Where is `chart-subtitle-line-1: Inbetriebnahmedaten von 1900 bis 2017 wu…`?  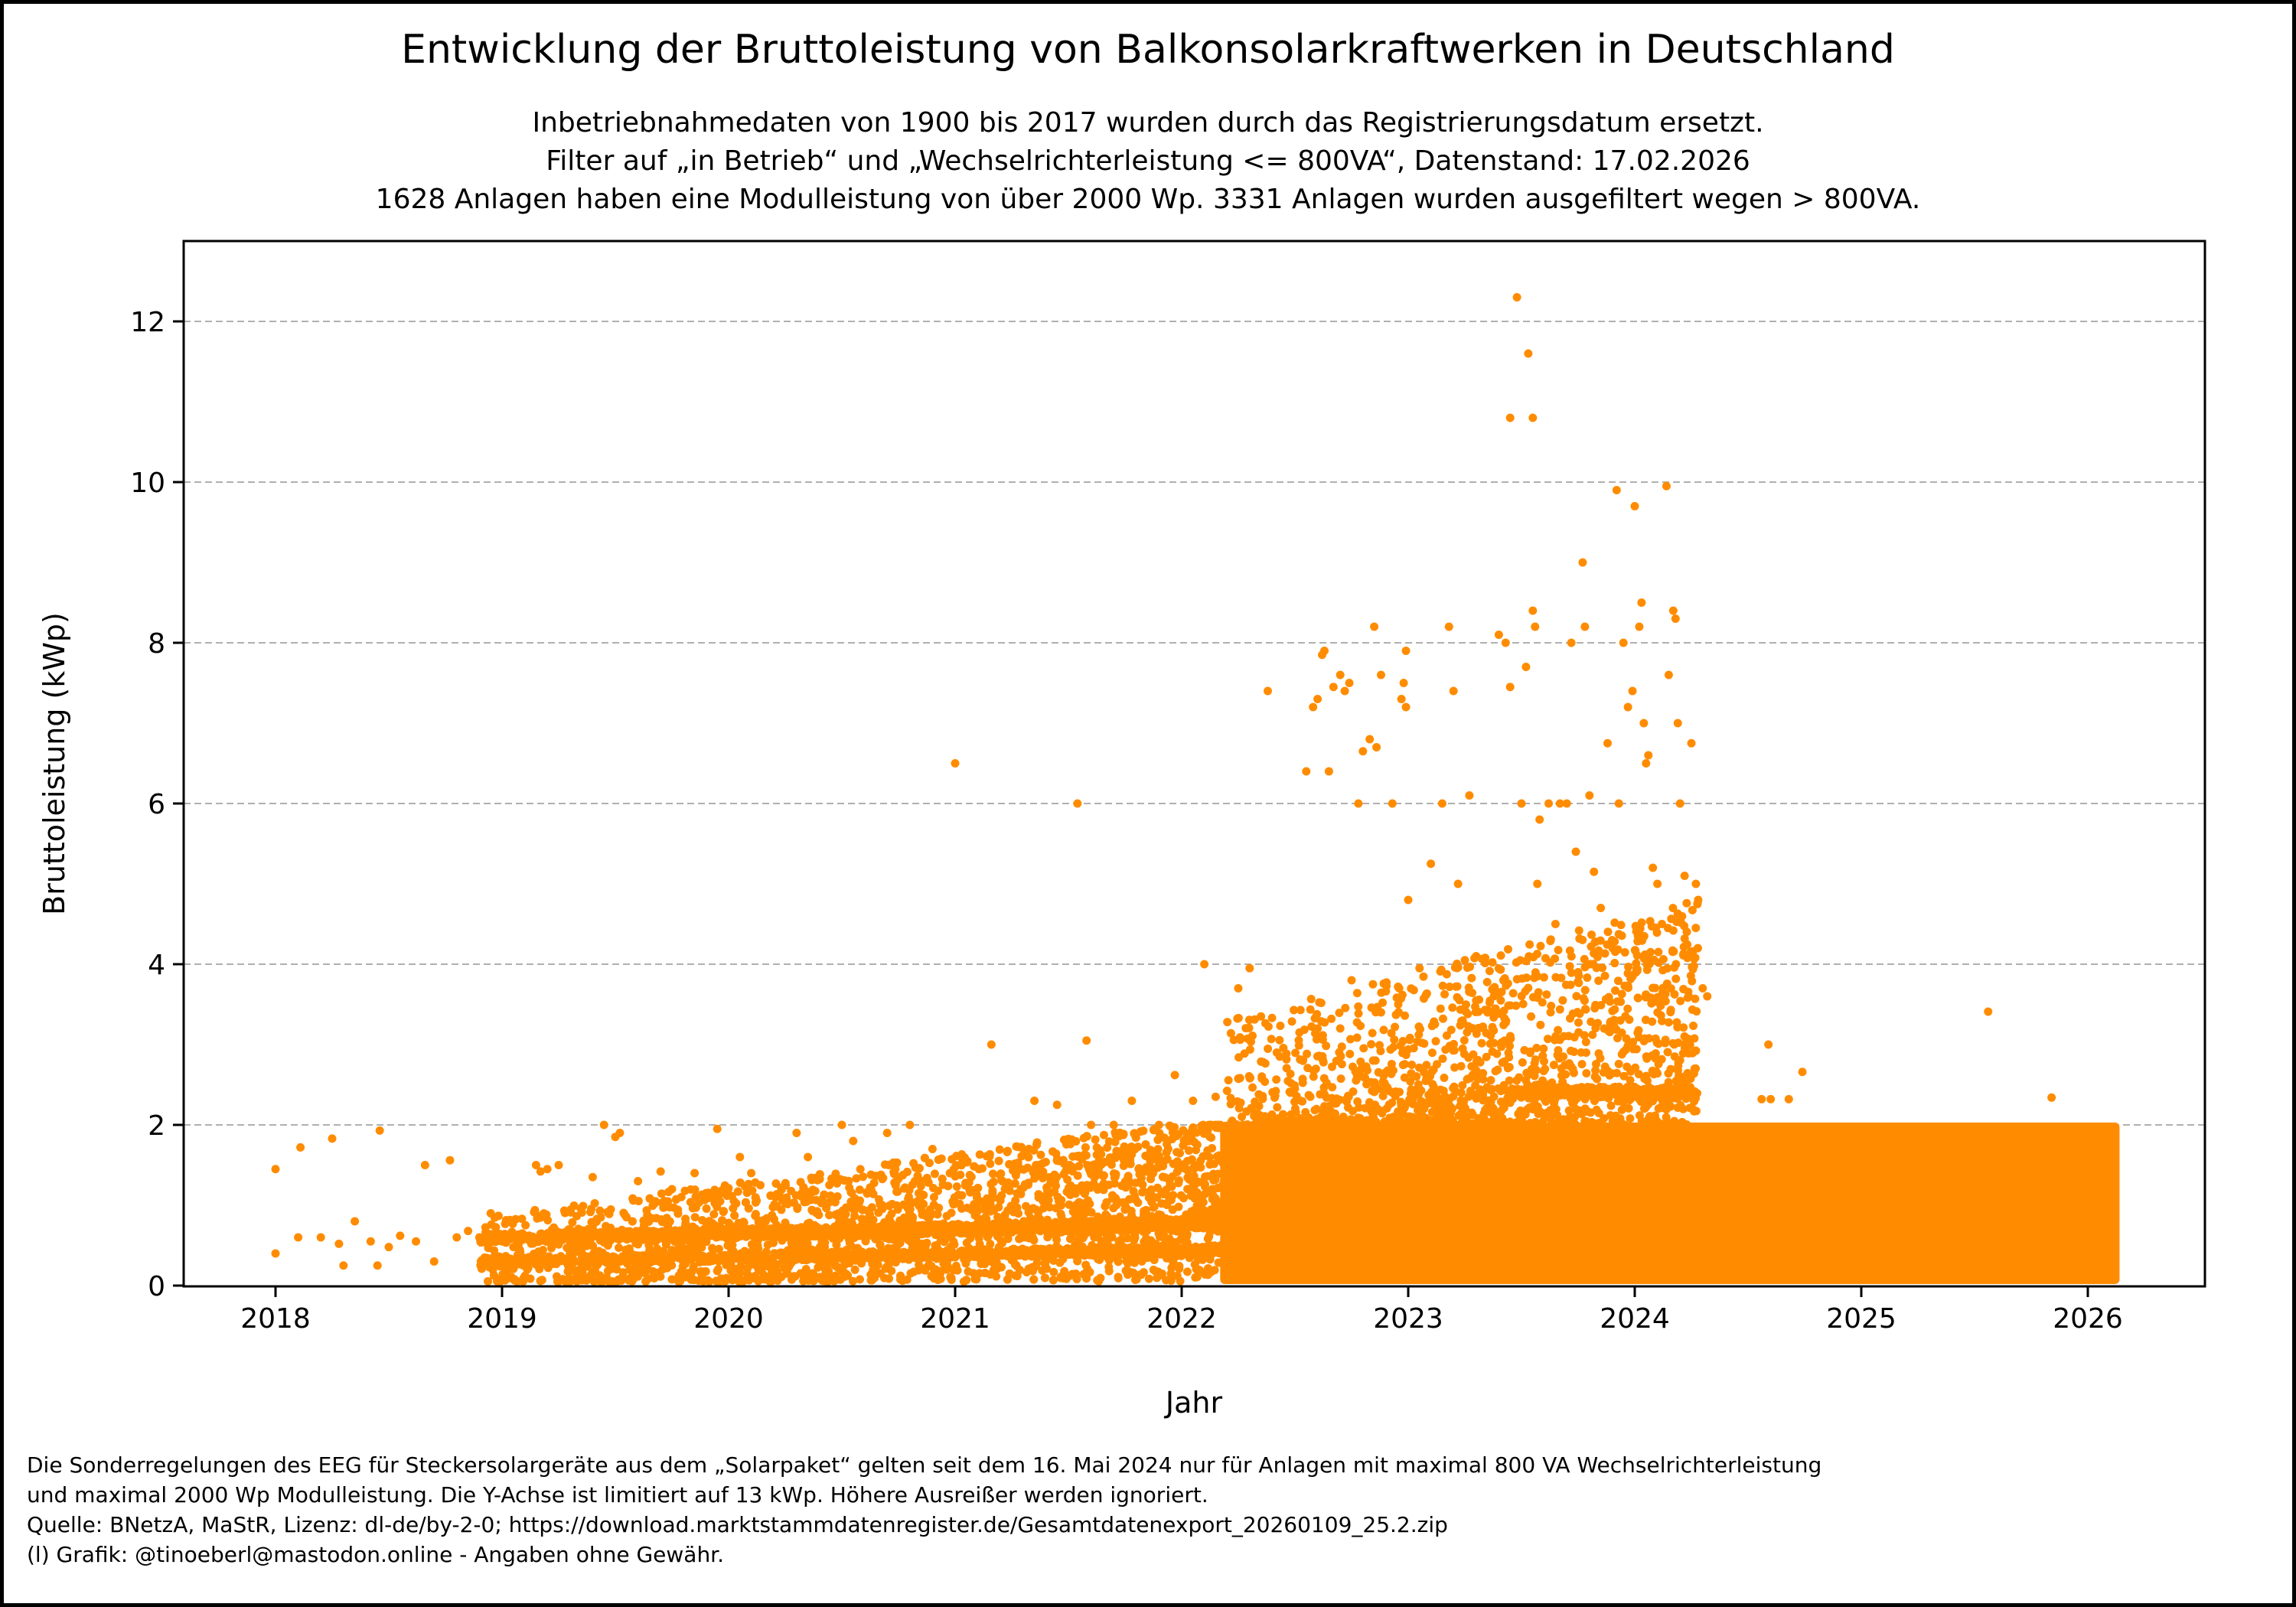 chart-subtitle-line-1: Inbetriebnahmedaten von 1900 bis 2017 wu… is located at coordinates (1147, 123).